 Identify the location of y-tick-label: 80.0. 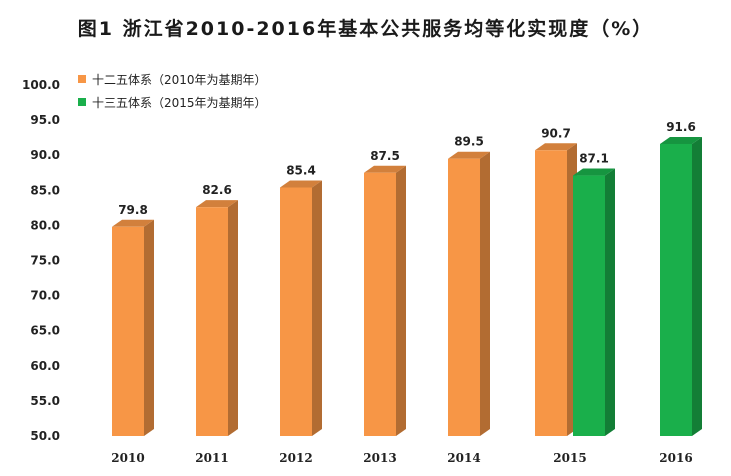
(45, 225).